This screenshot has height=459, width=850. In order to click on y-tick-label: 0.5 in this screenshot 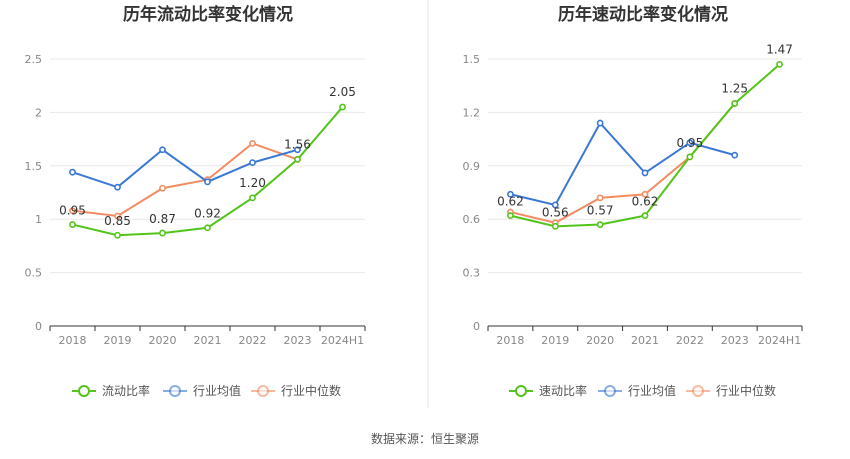, I will do `click(34, 273)`.